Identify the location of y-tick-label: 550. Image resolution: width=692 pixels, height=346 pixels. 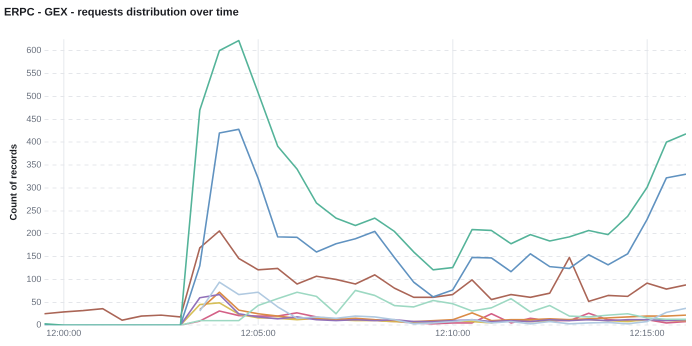
(34, 73).